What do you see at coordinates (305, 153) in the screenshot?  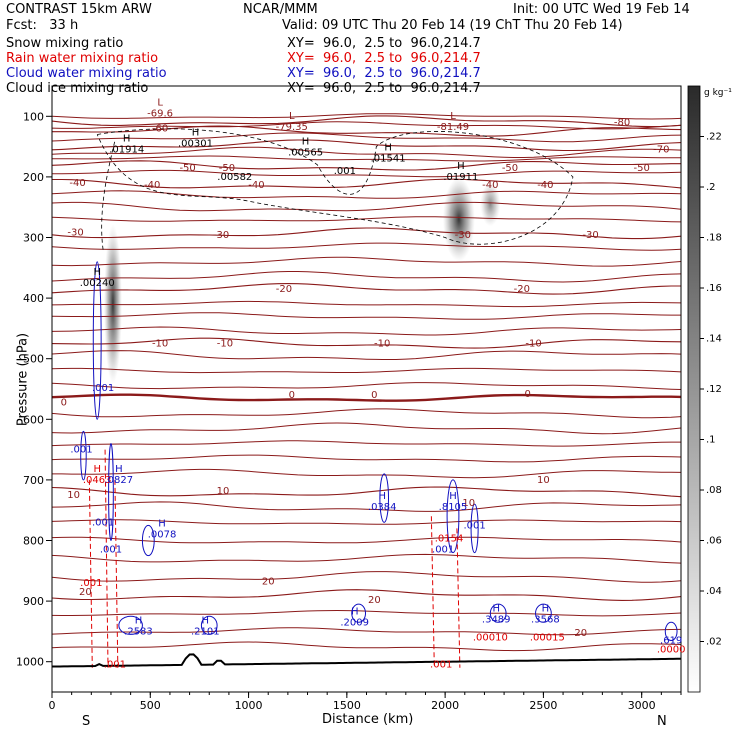 I see `extremum-value: .00565` at bounding box center [305, 153].